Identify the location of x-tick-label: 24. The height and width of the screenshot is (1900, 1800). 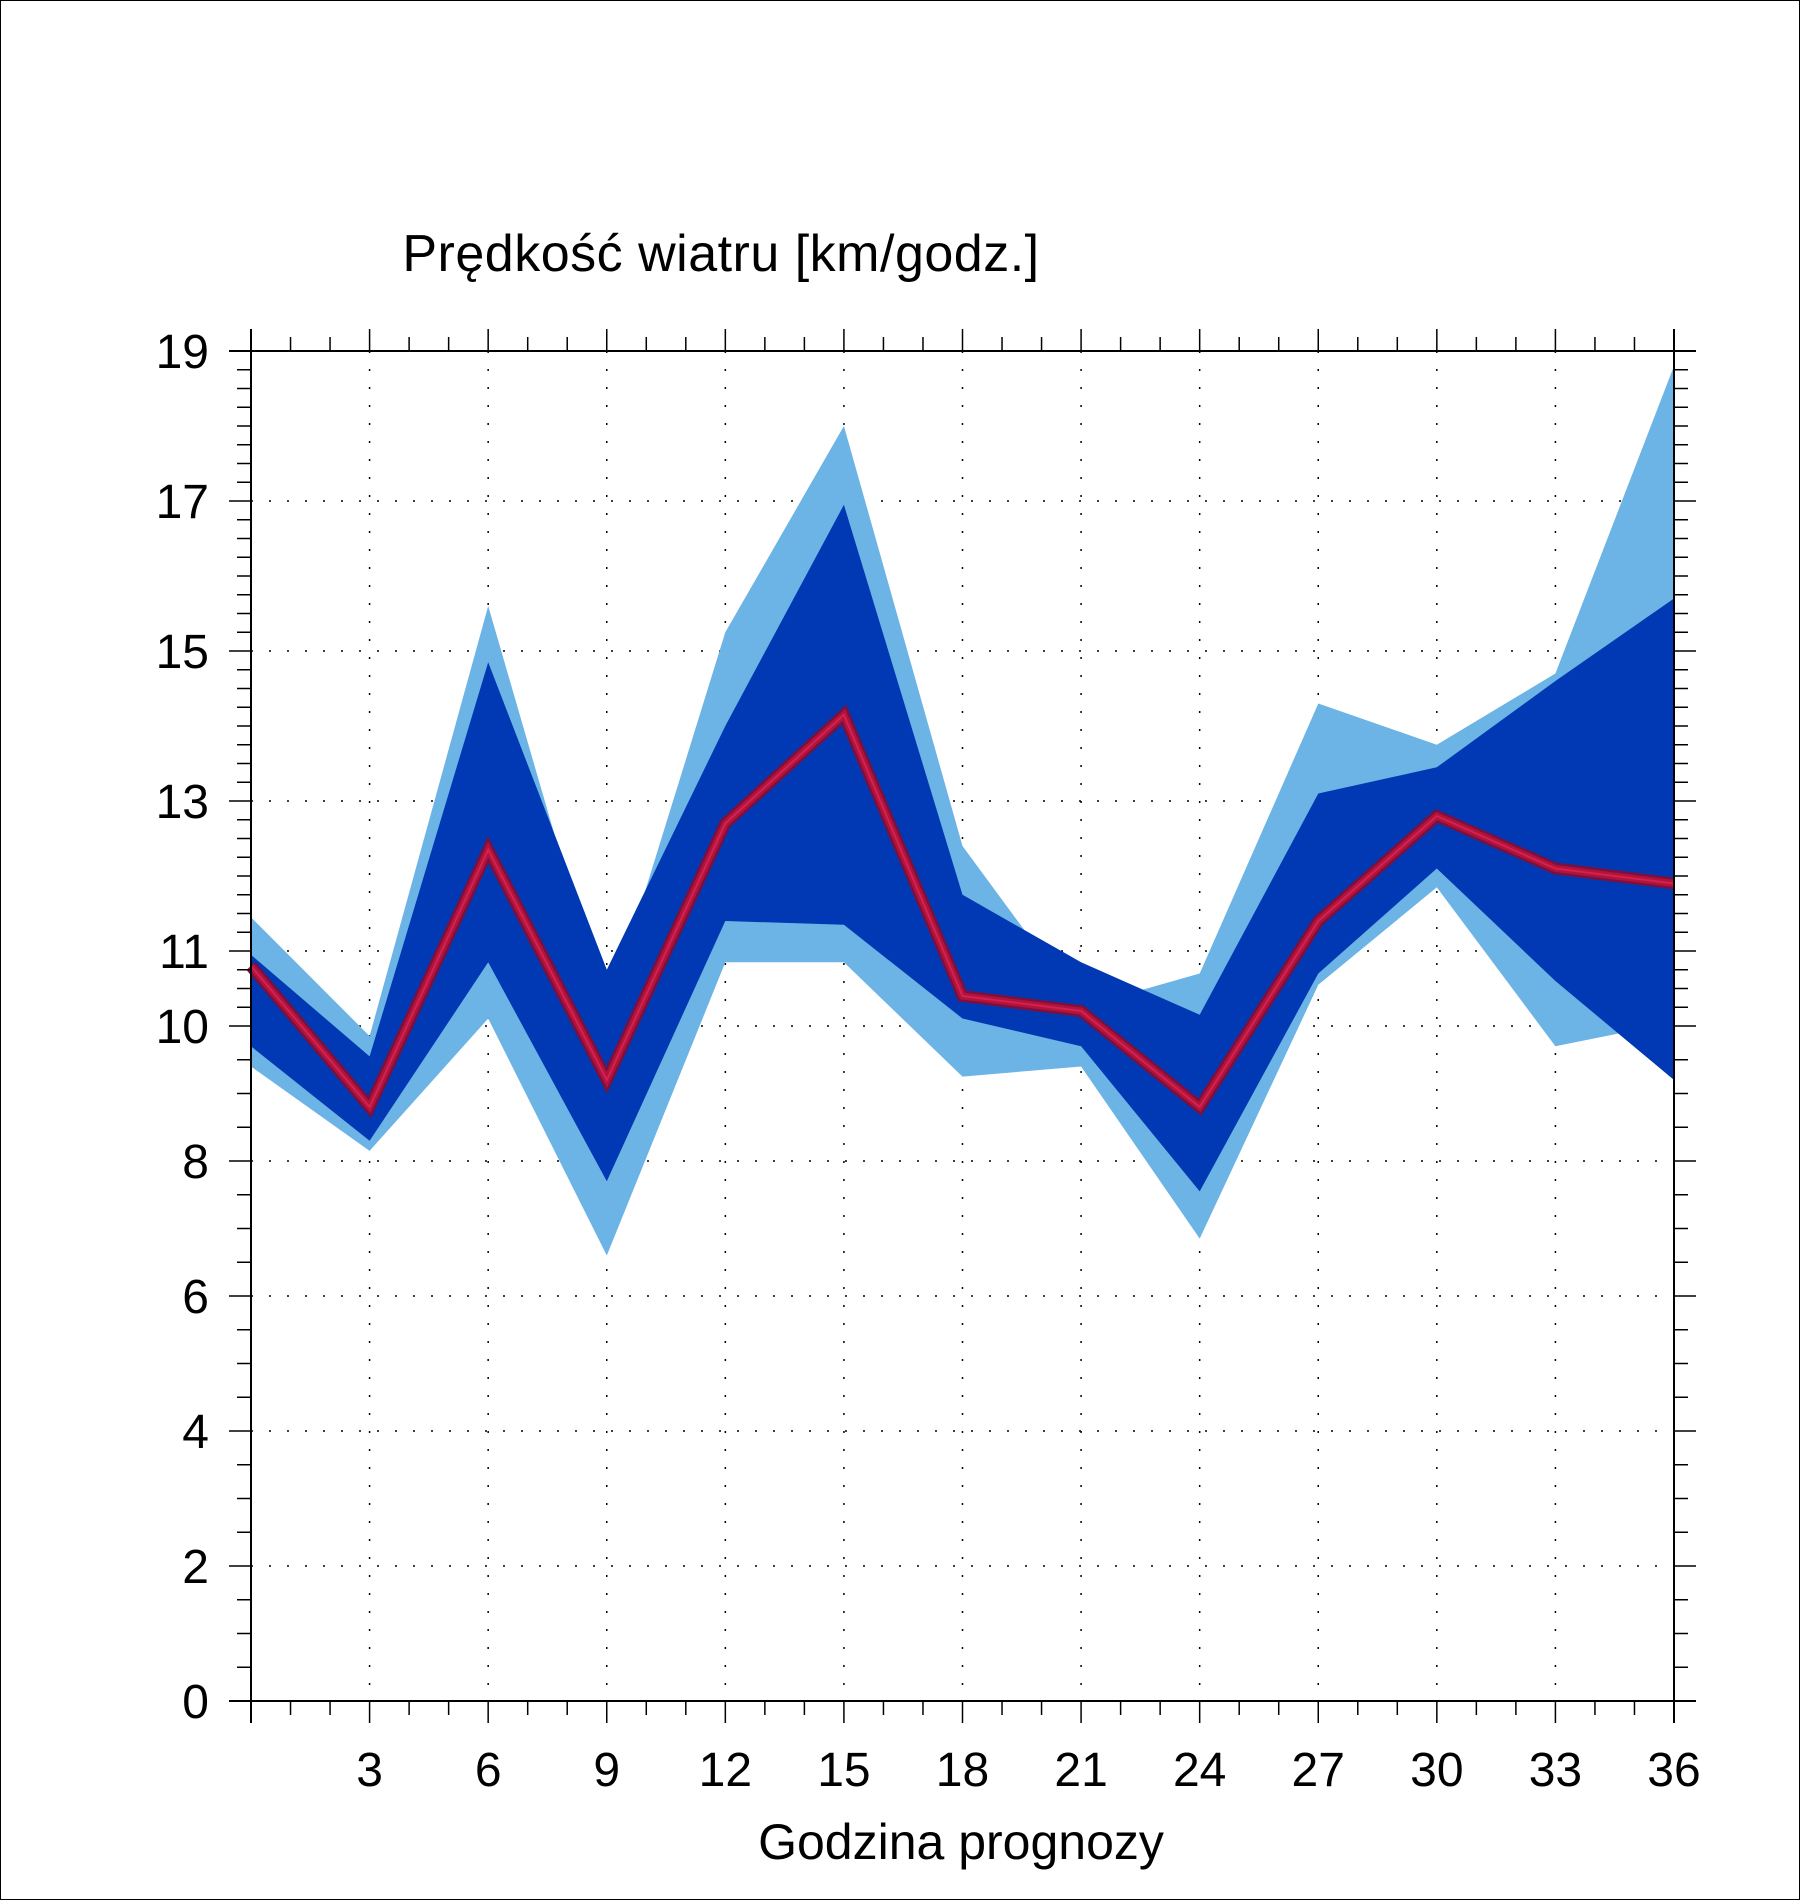
(1199, 1770).